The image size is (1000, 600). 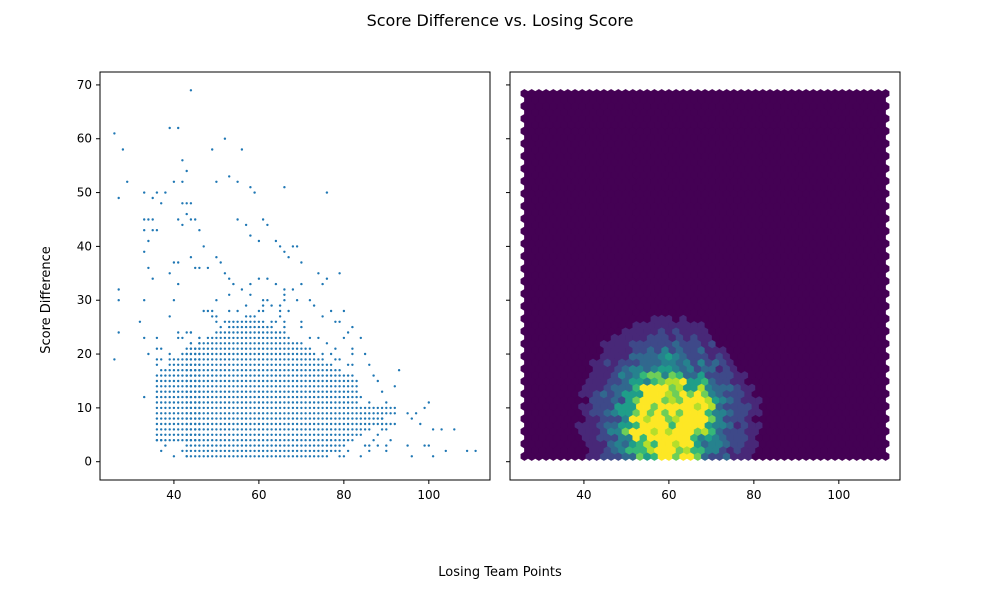 What do you see at coordinates (500, 20) in the screenshot?
I see `figure-title: Score Difference vs. Losing Score` at bounding box center [500, 20].